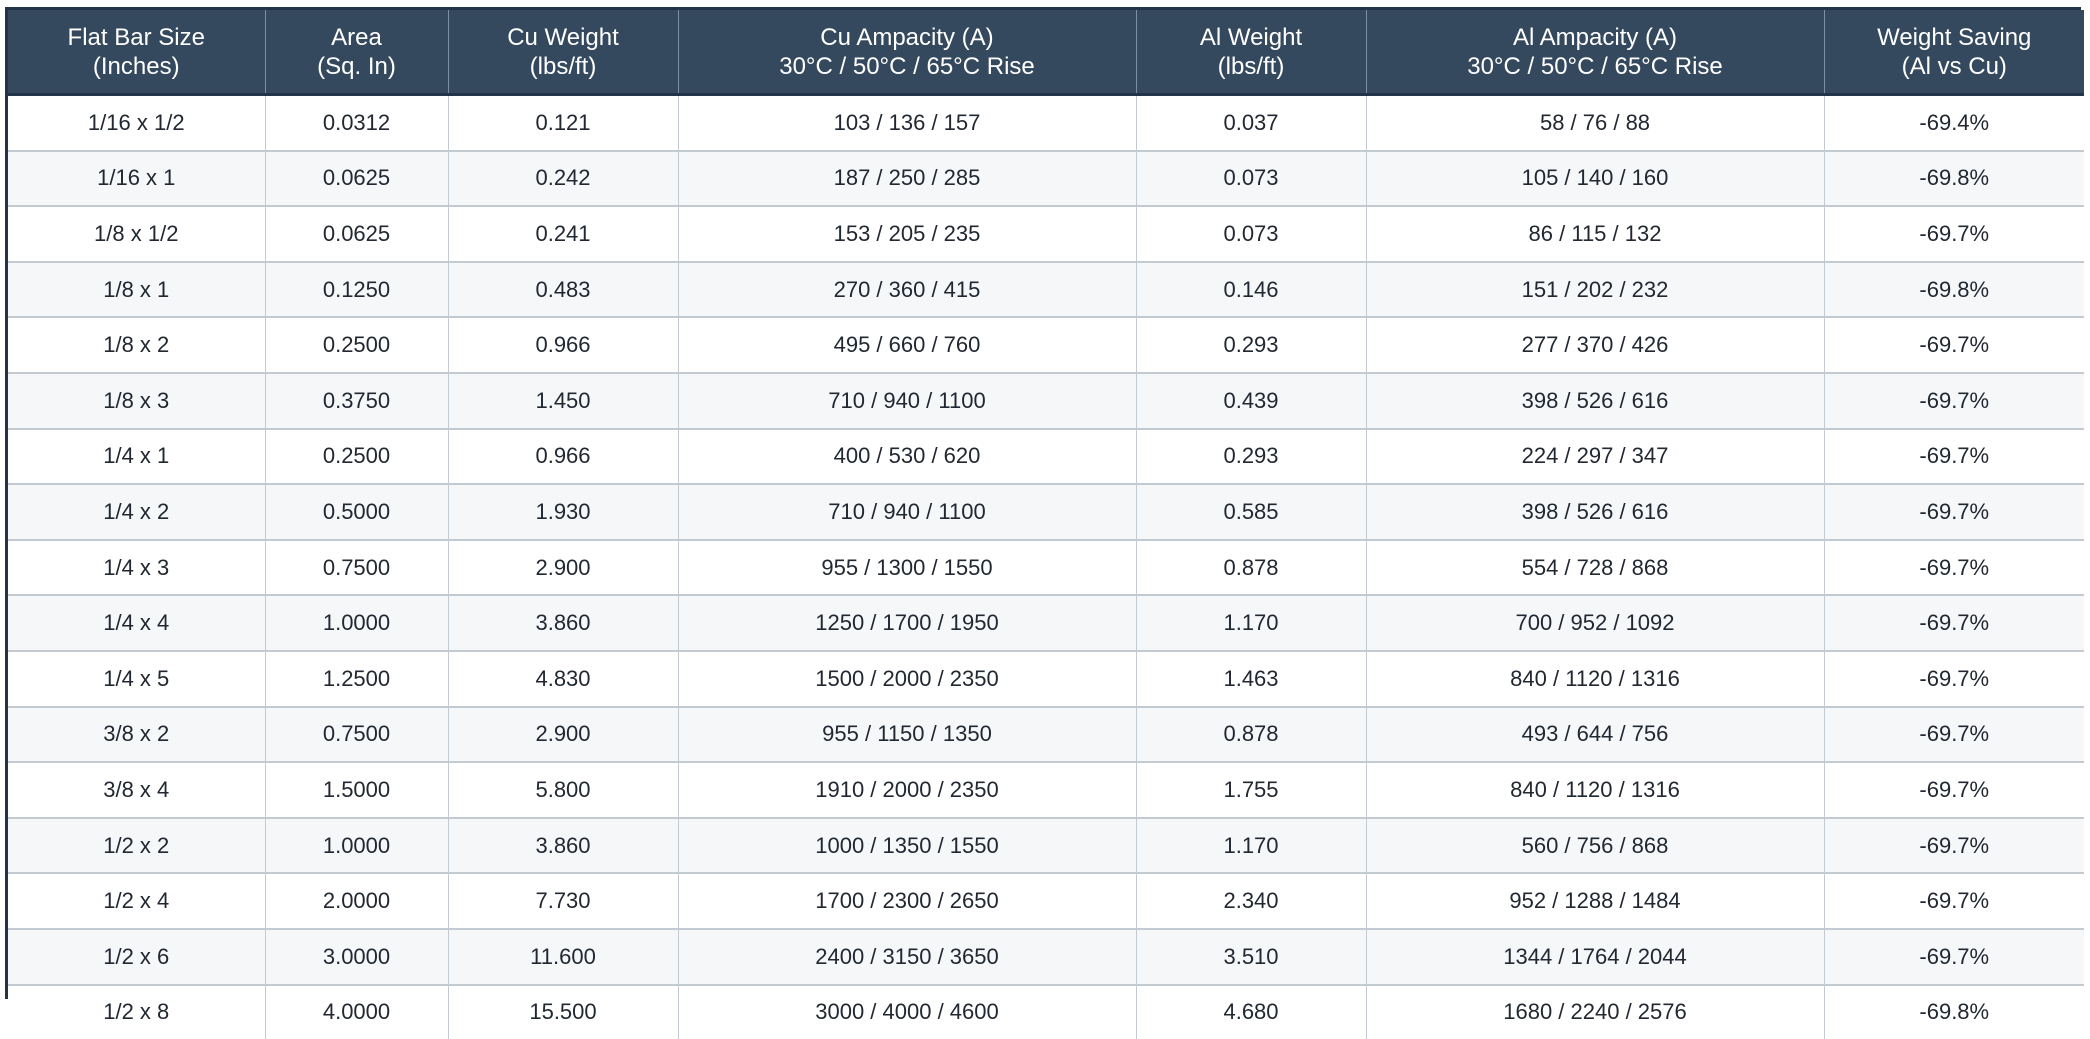 The image size is (2090, 1039). Describe the element at coordinates (1595, 1012) in the screenshot. I see `cell-al-ampacity: 1680 / 2240 / 2576` at that location.